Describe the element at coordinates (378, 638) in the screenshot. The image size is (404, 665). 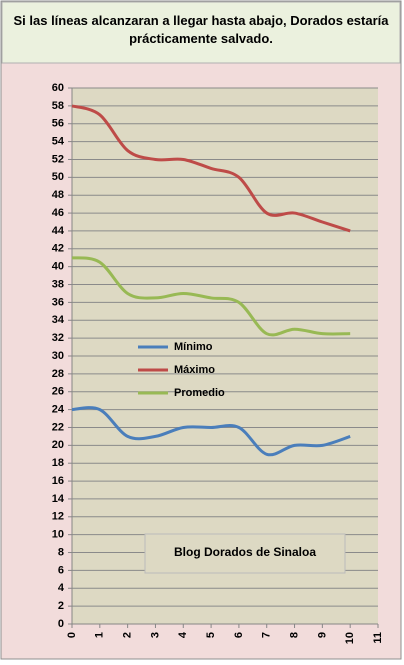
I see `x-tick-label: 11` at that location.